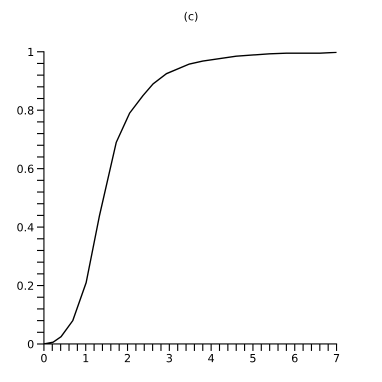 The image size is (382, 382). I want to click on y-tick-label: 0.4, so click(25, 227).